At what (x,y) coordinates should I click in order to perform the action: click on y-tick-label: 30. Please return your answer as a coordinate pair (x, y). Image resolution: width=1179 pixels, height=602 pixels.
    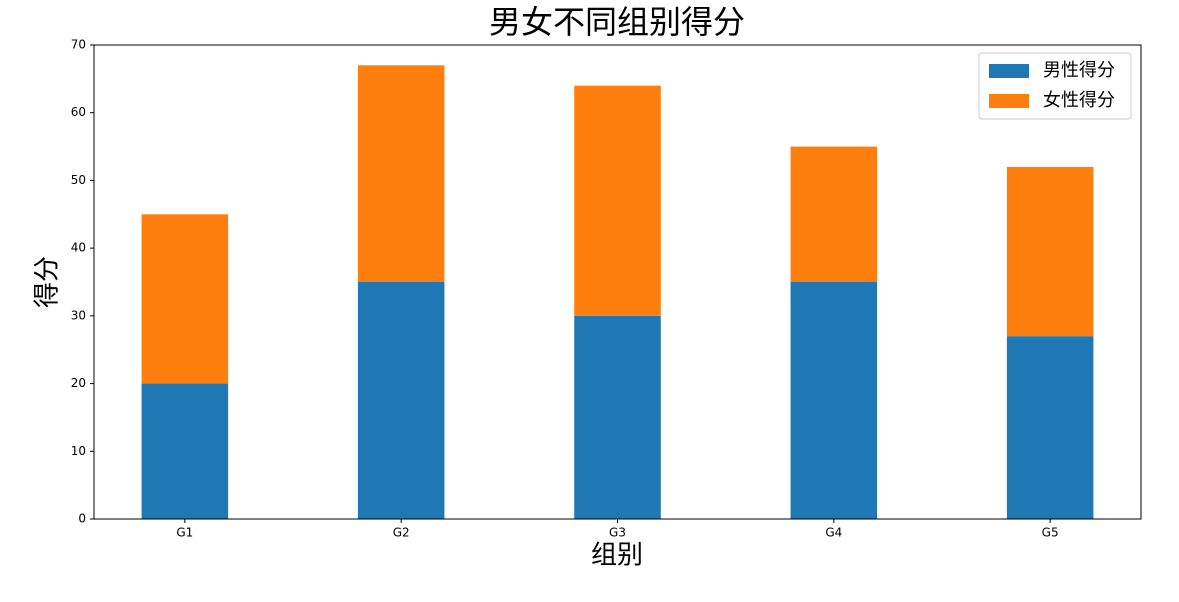
    Looking at the image, I should click on (78, 315).